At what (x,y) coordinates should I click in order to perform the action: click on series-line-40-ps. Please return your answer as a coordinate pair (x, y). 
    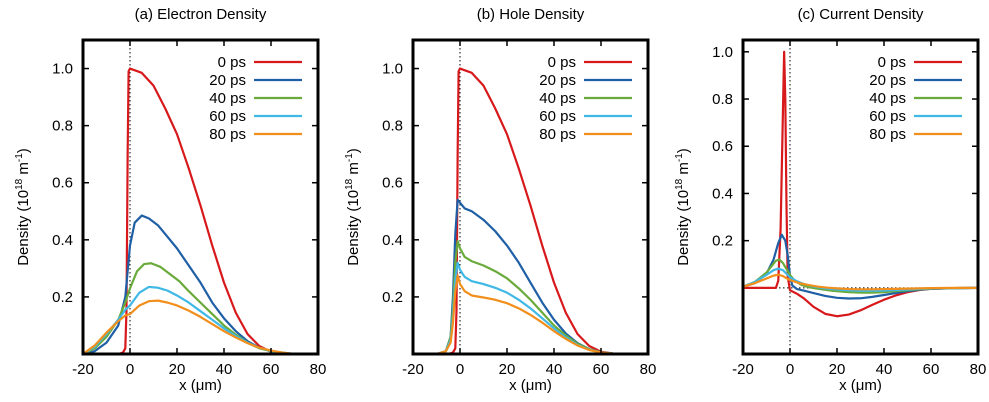
    Looking at the image, I should click on (530, 297).